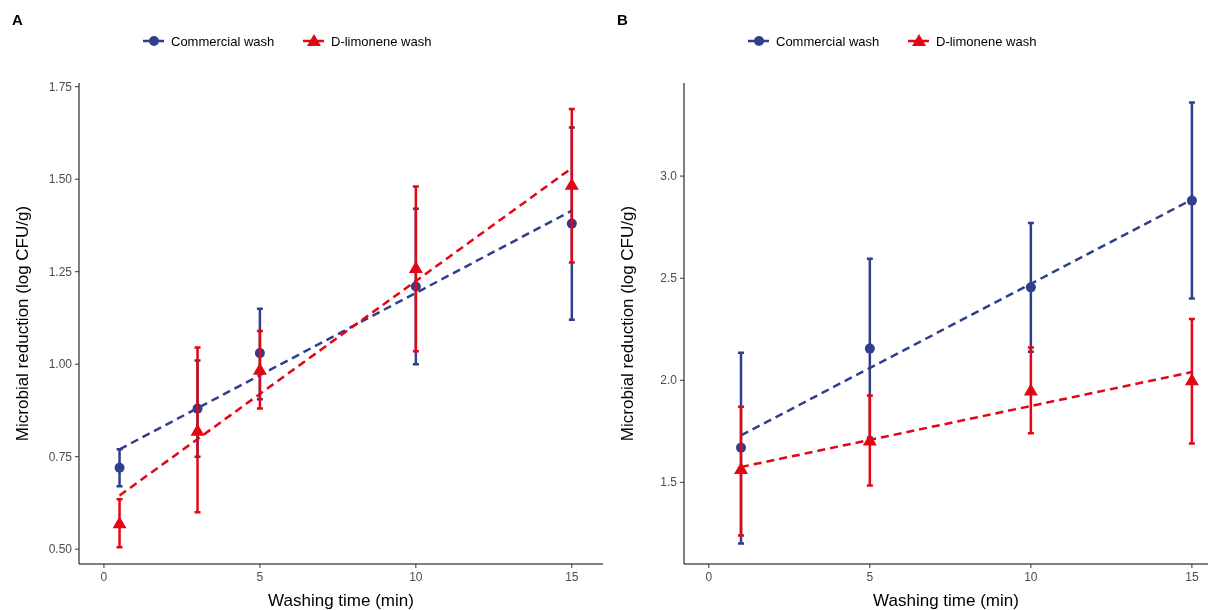 The width and height of the screenshot is (1214, 610). What do you see at coordinates (669, 482) in the screenshot?
I see `y-tick-label: 1.5` at bounding box center [669, 482].